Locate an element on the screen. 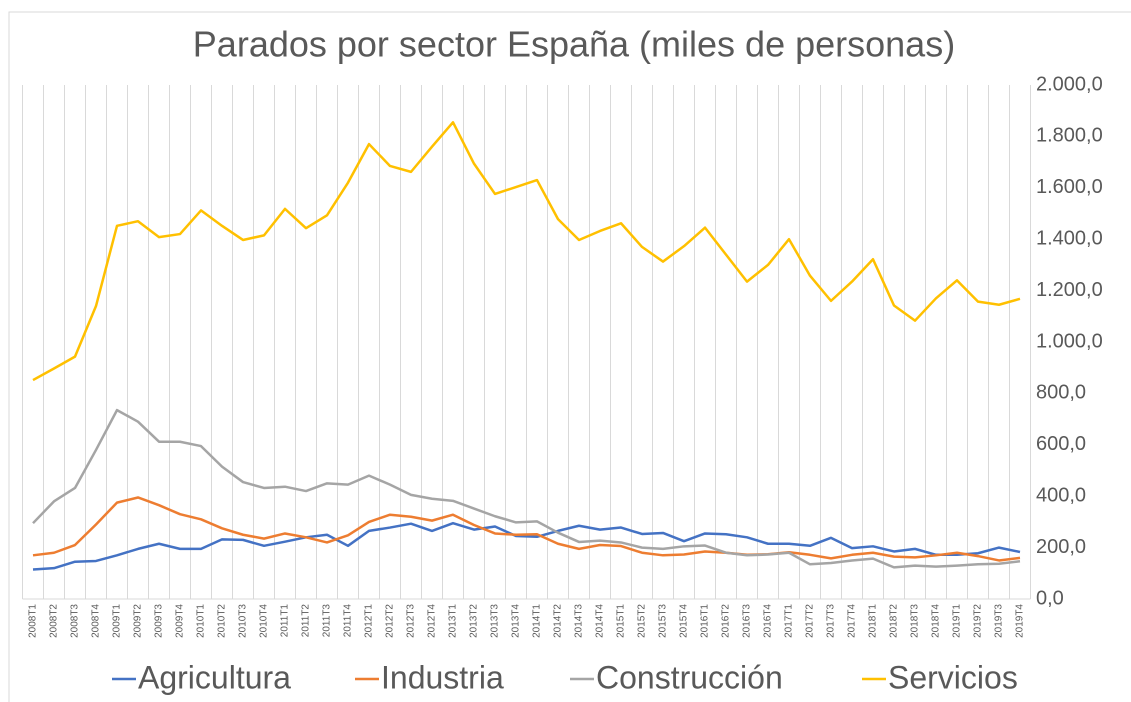 Image resolution: width=1131 pixels, height=702 pixels. x-tick-label: 2009T2 is located at coordinates (138, 621).